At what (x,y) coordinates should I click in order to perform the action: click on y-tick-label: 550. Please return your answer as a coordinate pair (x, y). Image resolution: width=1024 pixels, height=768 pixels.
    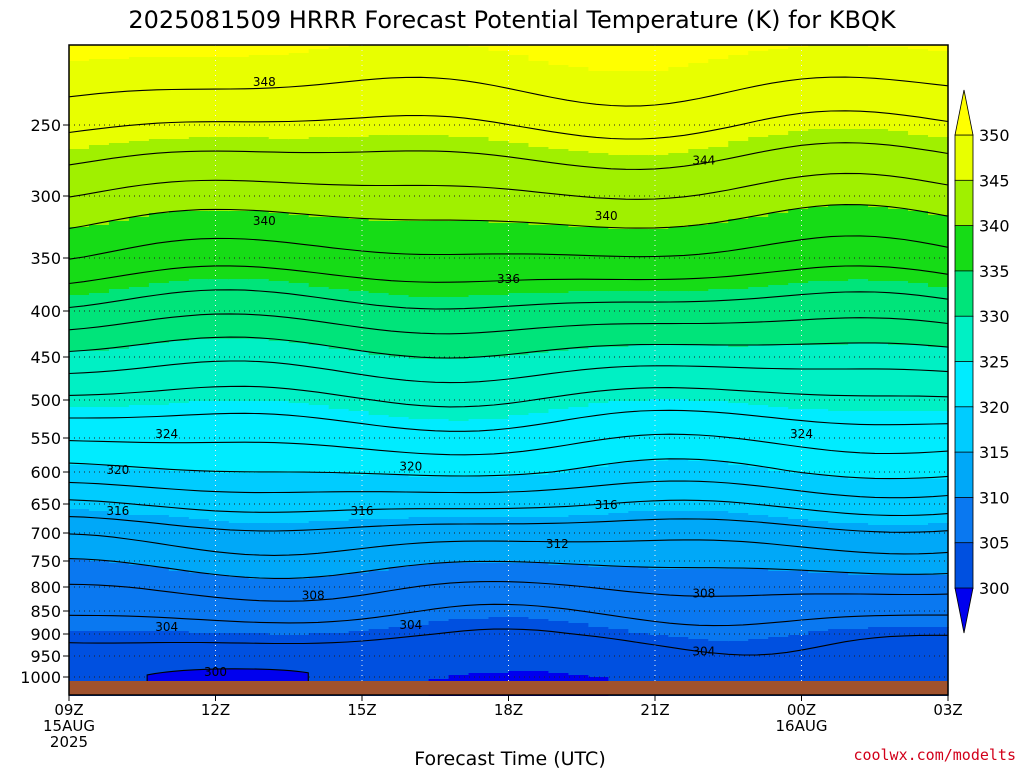
    Looking at the image, I should click on (45, 438).